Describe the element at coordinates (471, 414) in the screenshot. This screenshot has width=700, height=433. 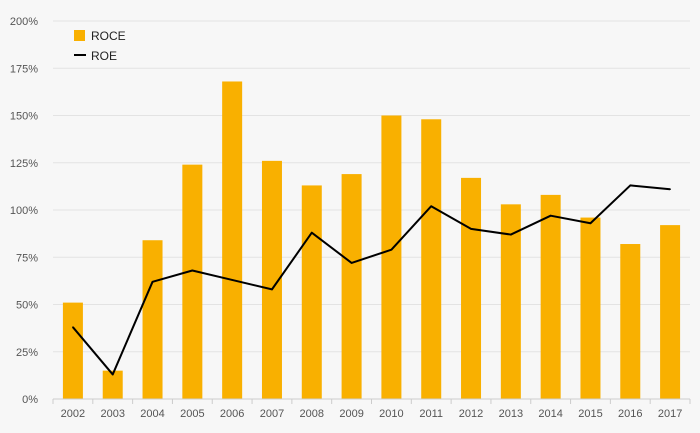
I see `x-tick-label: 2012` at that location.